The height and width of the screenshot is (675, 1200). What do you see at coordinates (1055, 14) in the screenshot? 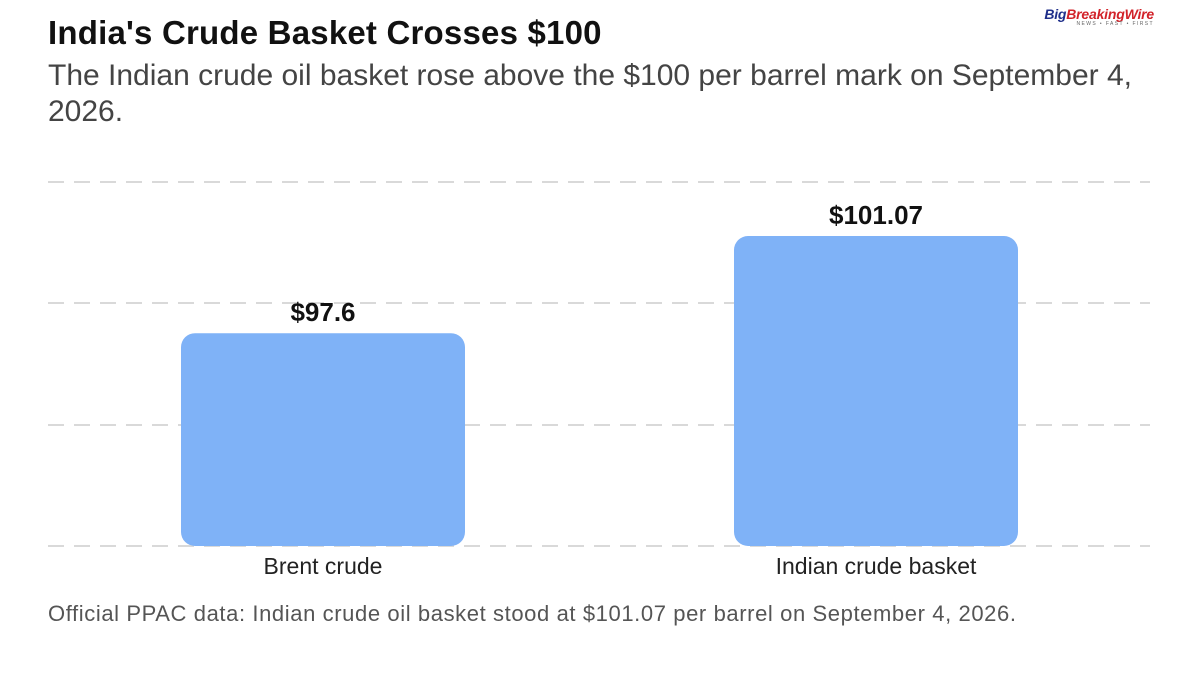
I see `logo-part-1: Big` at bounding box center [1055, 14].